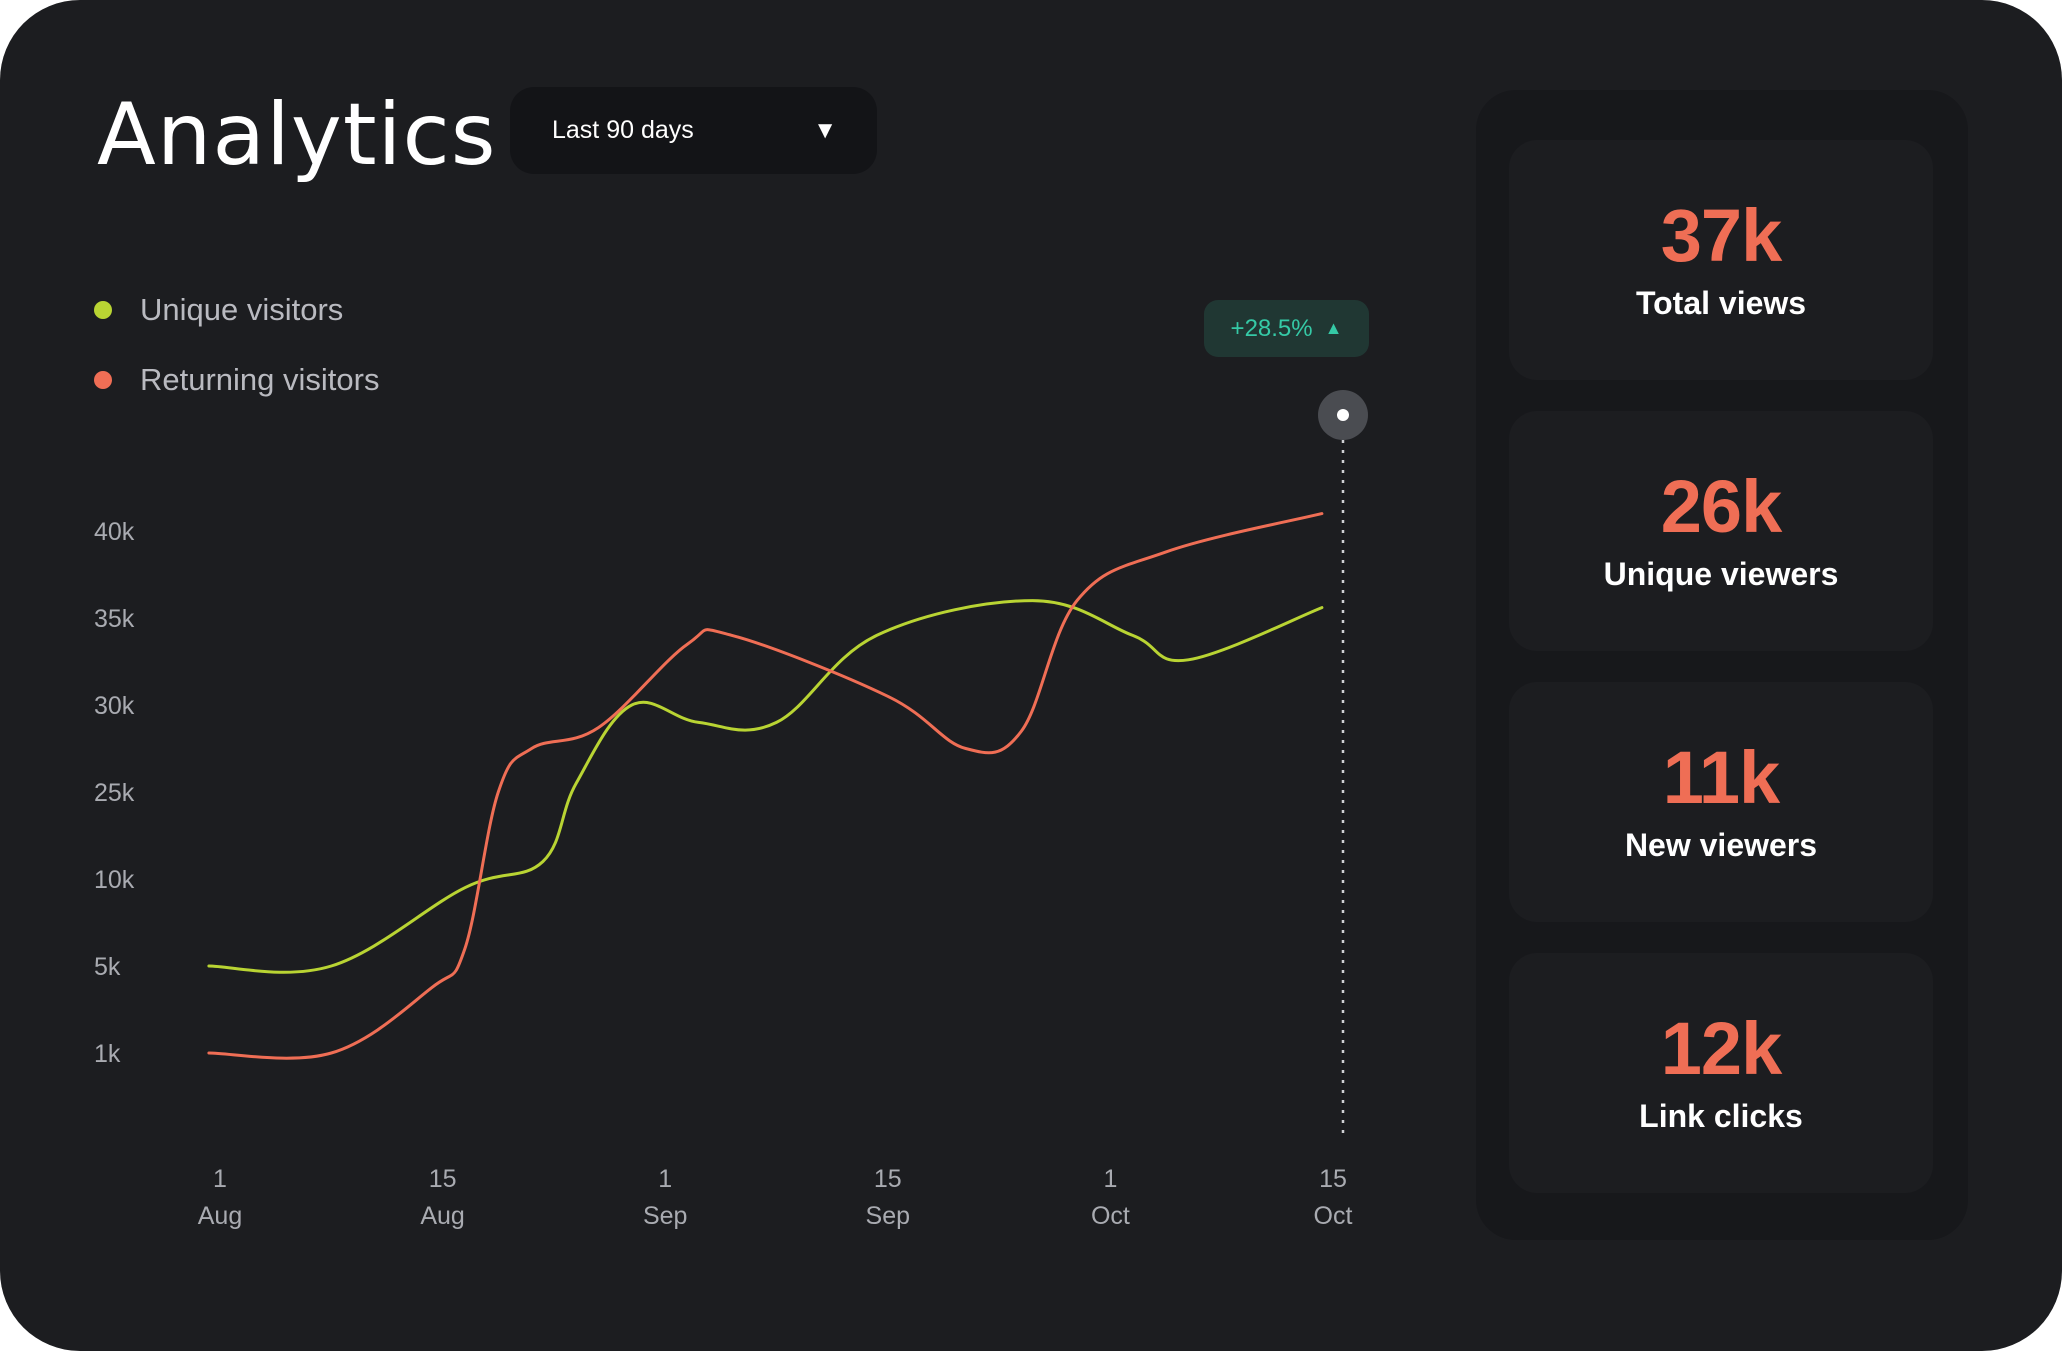 Image resolution: width=2064 pixels, height=1353 pixels. I want to click on legend-item-unique: Unique visitors, so click(236, 310).